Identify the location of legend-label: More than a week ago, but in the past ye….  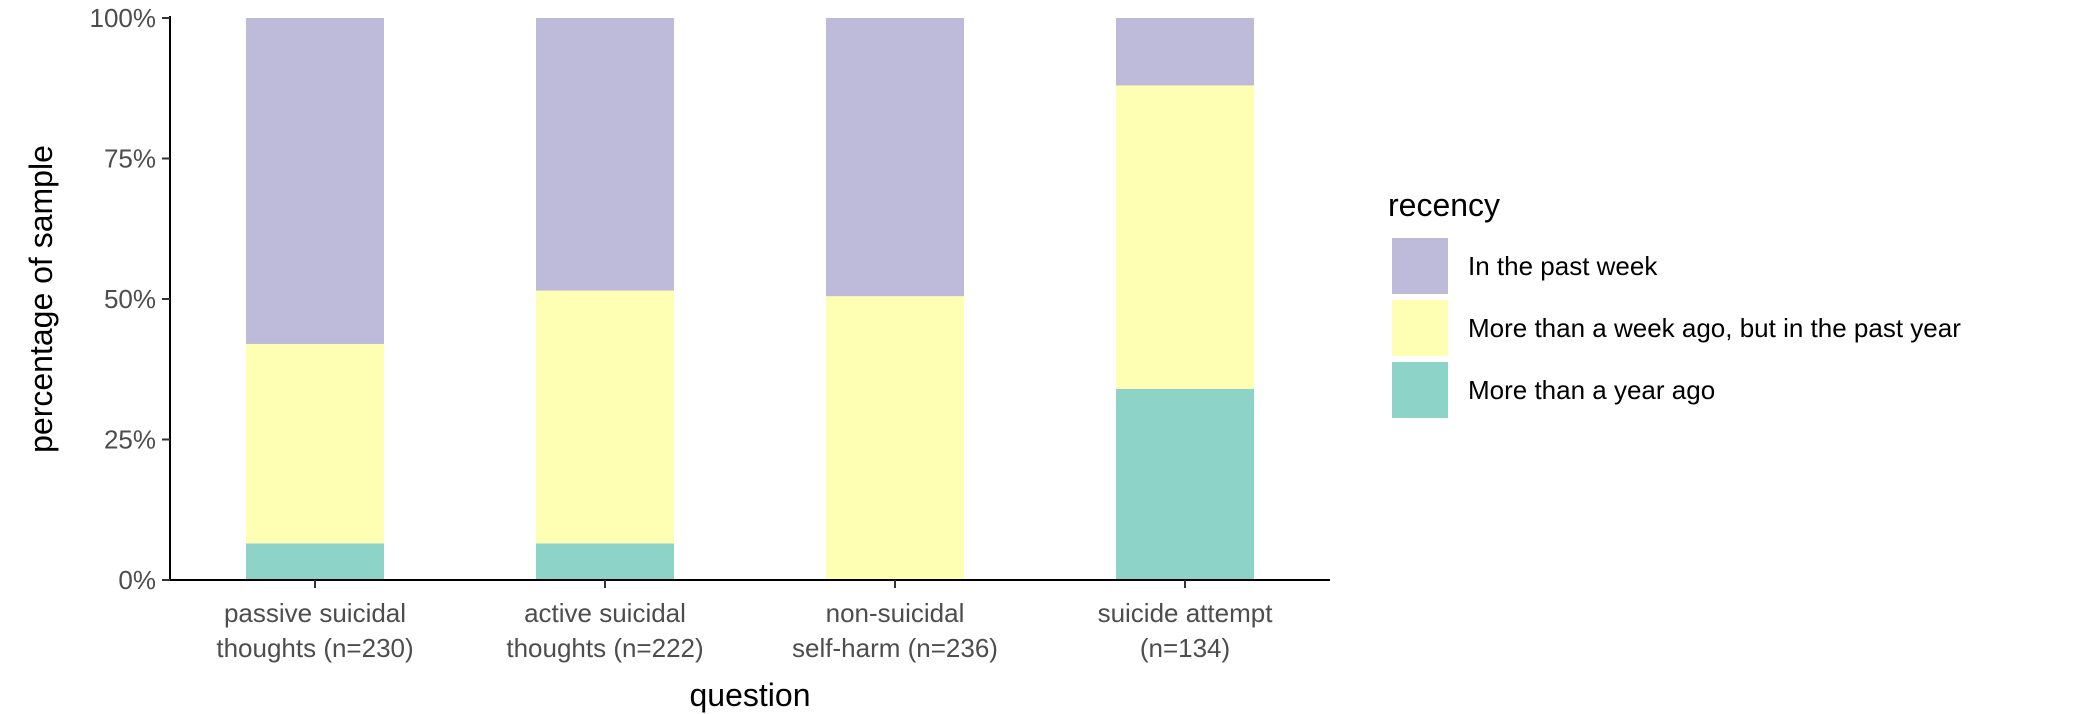
(1714, 328).